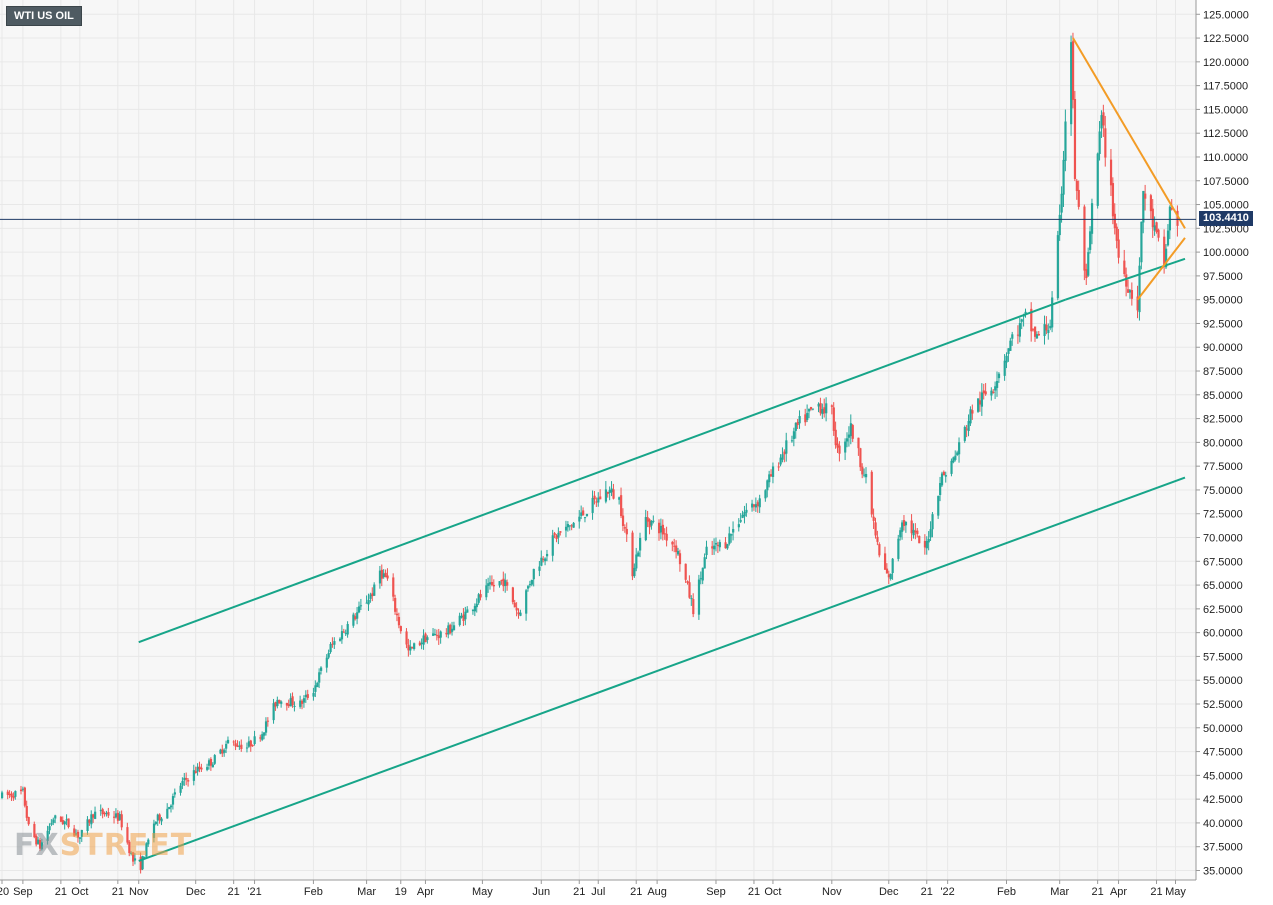 This screenshot has height=905, width=1273. What do you see at coordinates (1223, 681) in the screenshot?
I see `y-tick-label: 55.0000` at bounding box center [1223, 681].